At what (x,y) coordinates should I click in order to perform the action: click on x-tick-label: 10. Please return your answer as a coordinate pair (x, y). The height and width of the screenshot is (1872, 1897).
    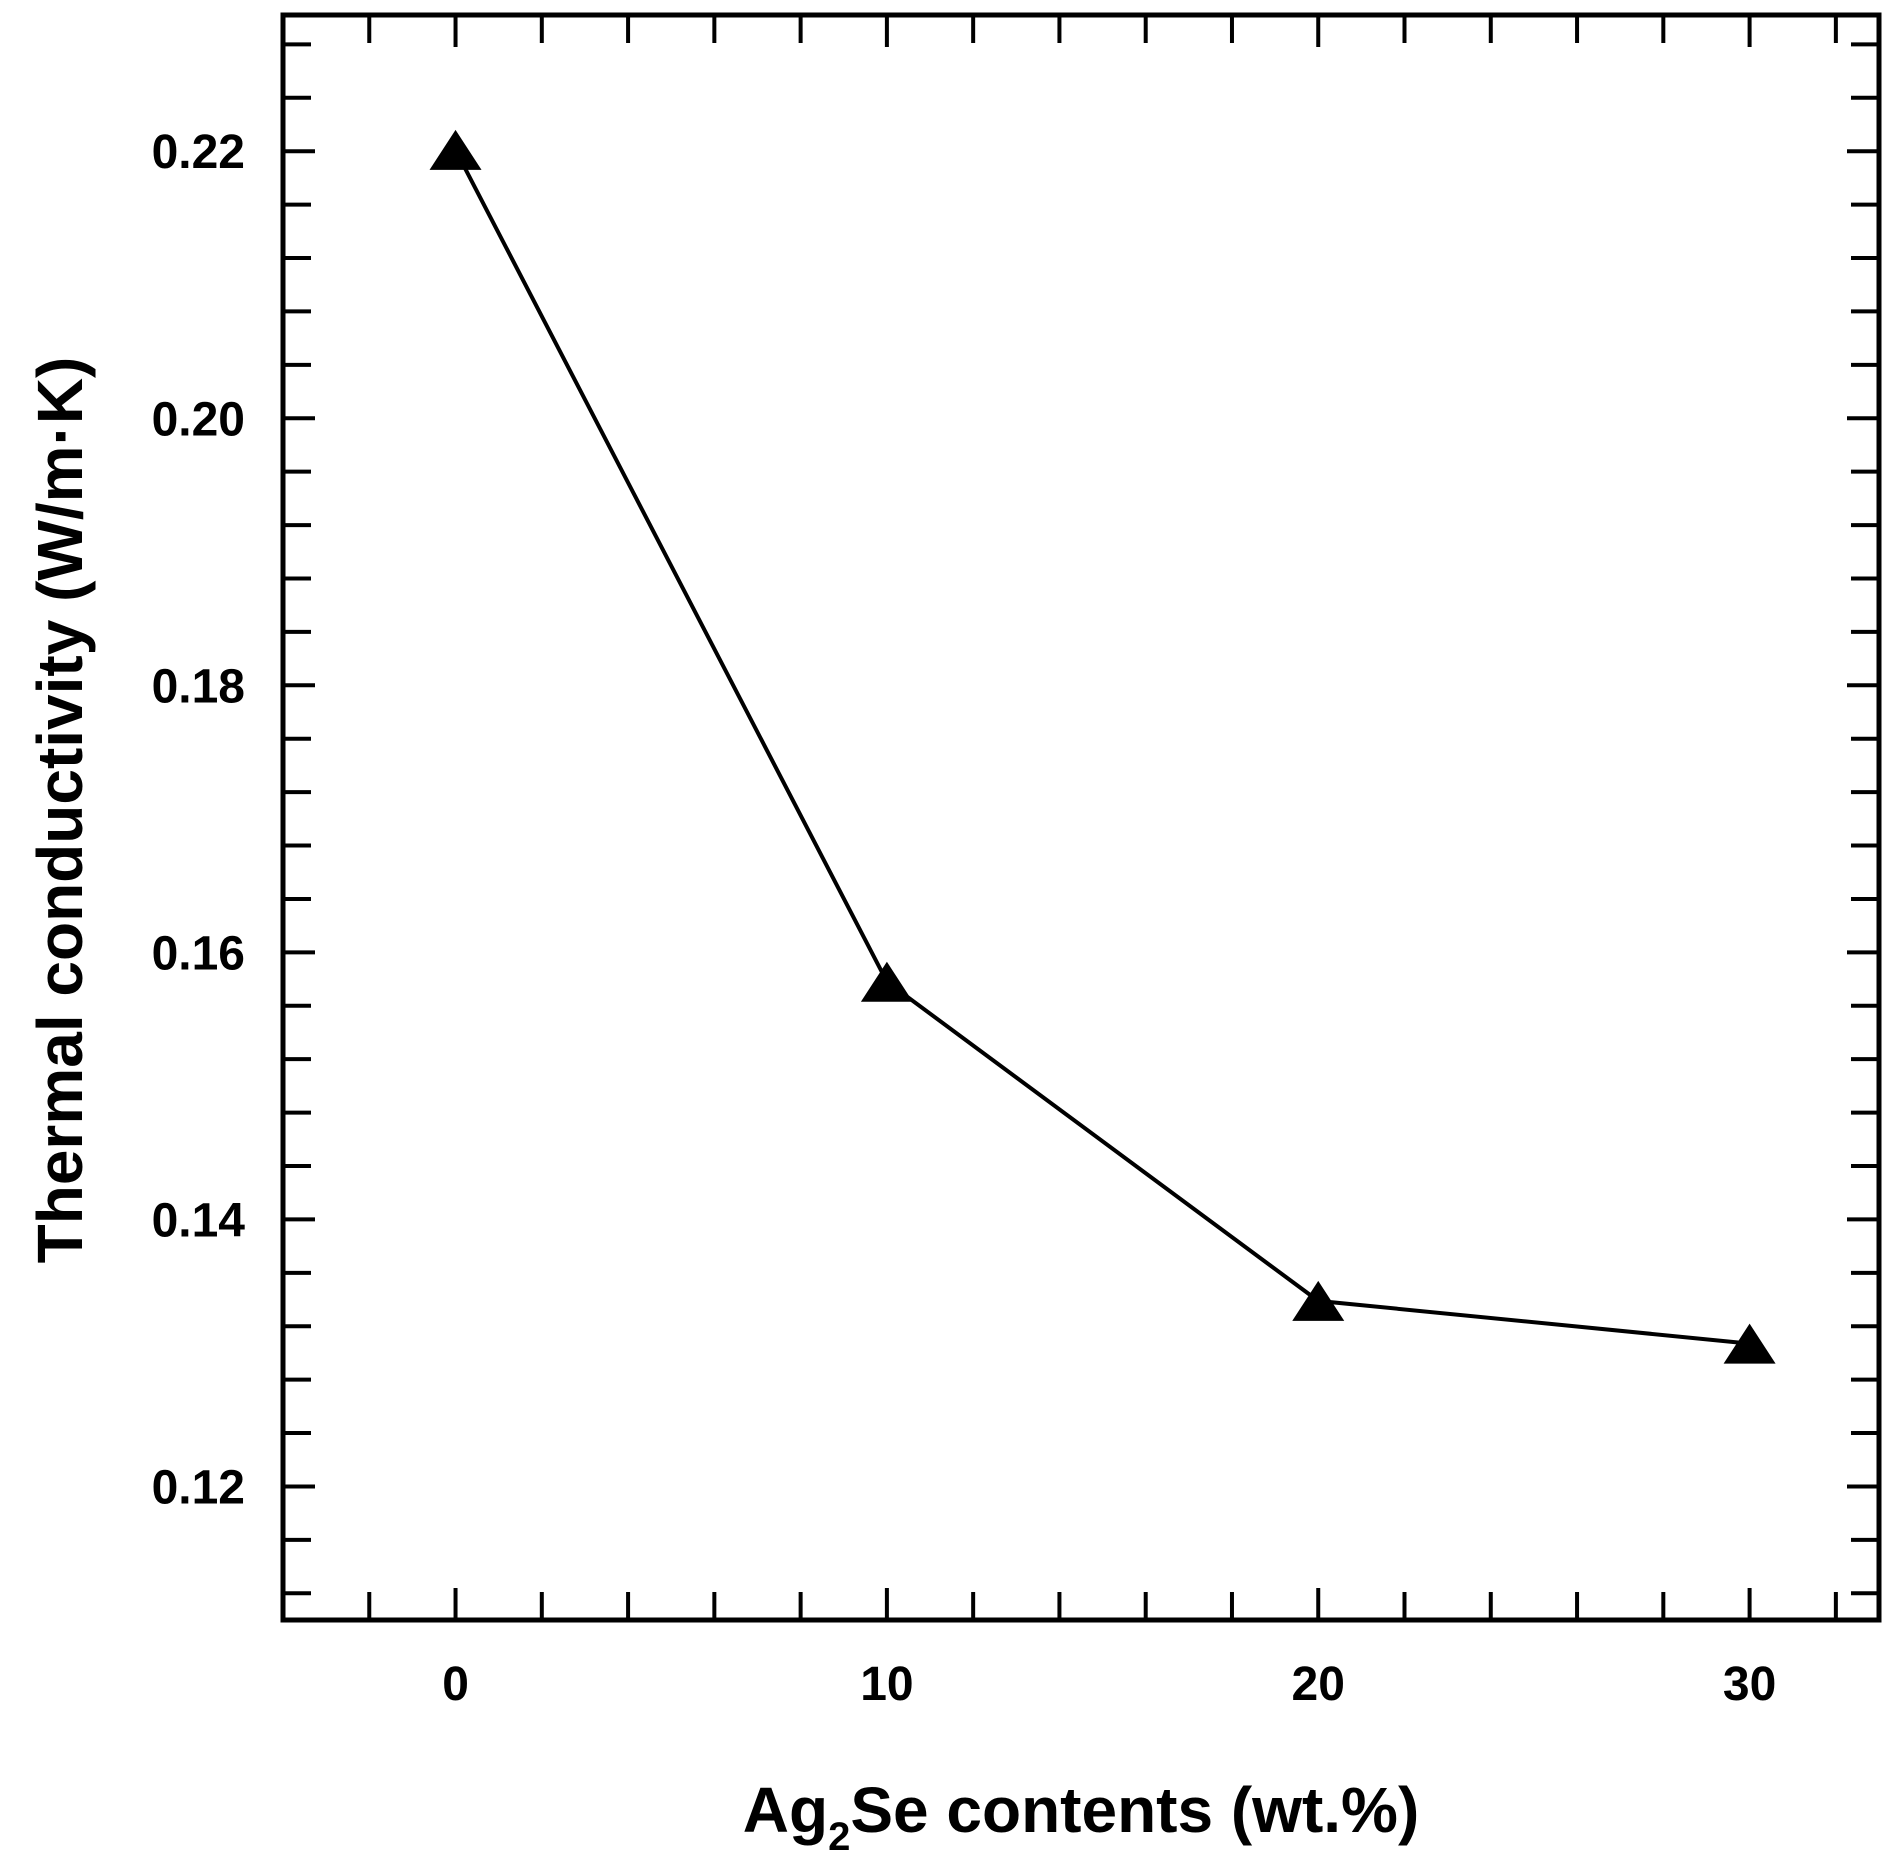
    Looking at the image, I should click on (886, 1684).